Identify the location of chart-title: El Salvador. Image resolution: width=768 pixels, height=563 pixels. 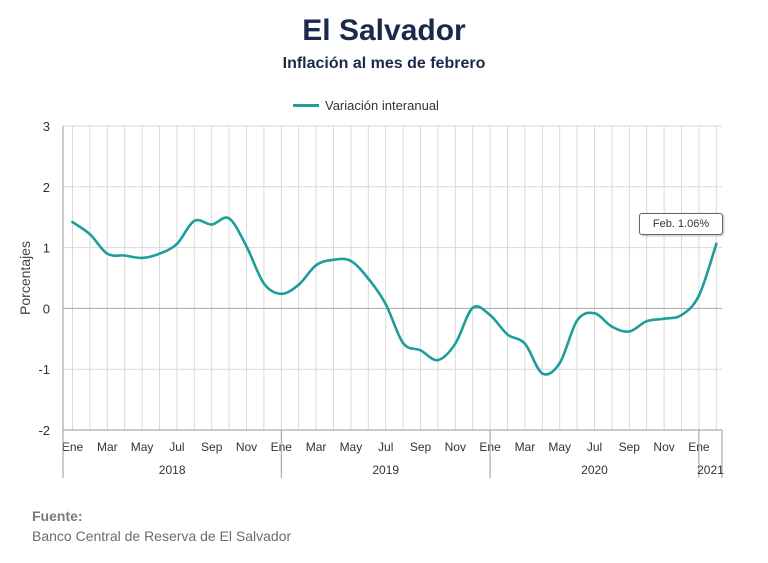
(384, 30).